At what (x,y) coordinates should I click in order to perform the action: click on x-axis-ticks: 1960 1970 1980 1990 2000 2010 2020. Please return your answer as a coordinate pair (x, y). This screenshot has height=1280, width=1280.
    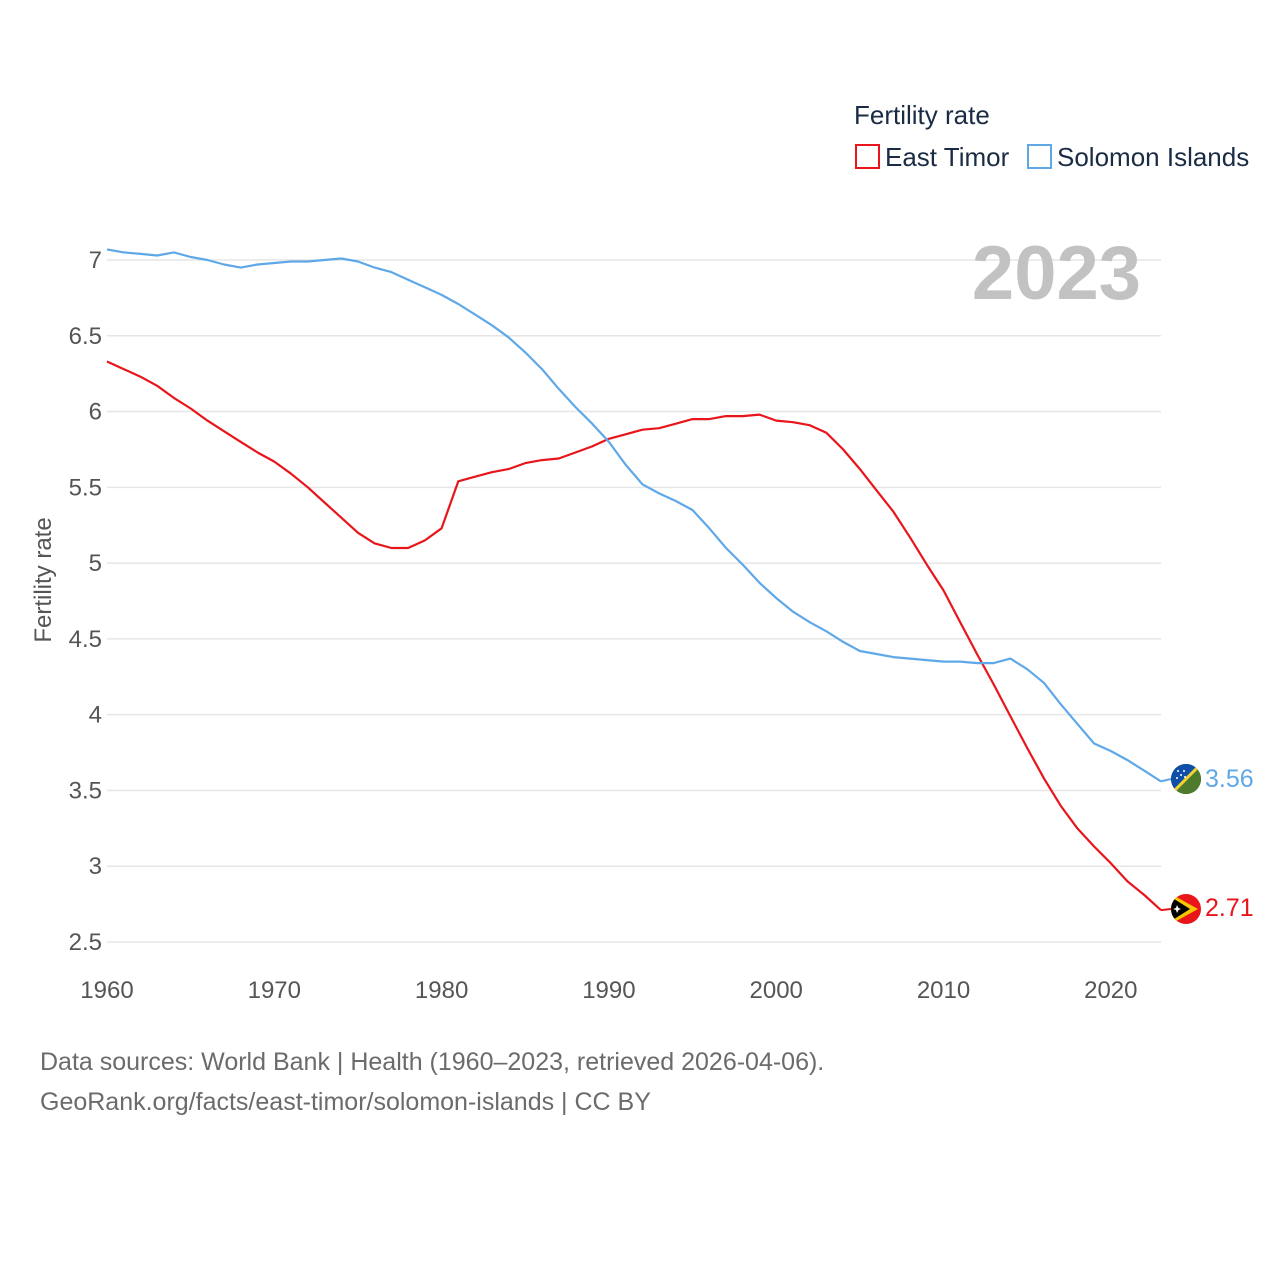
    Looking at the image, I should click on (608, 990).